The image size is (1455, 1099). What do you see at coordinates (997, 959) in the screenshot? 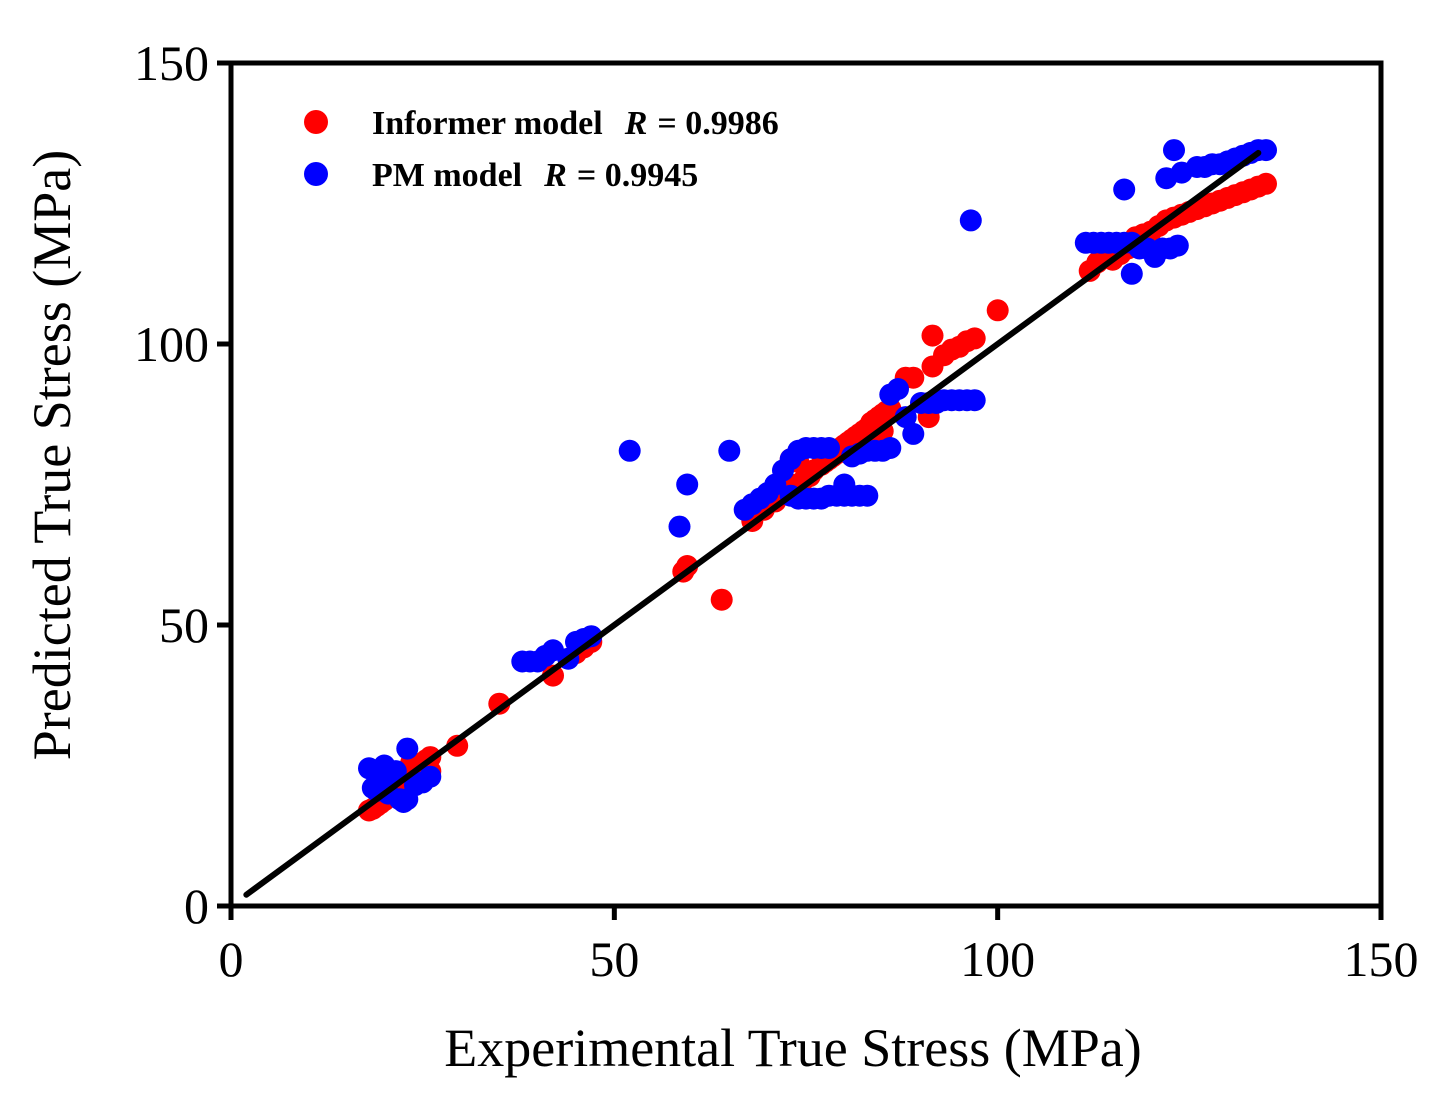
I see `x-tick-label-2: 100` at bounding box center [997, 959].